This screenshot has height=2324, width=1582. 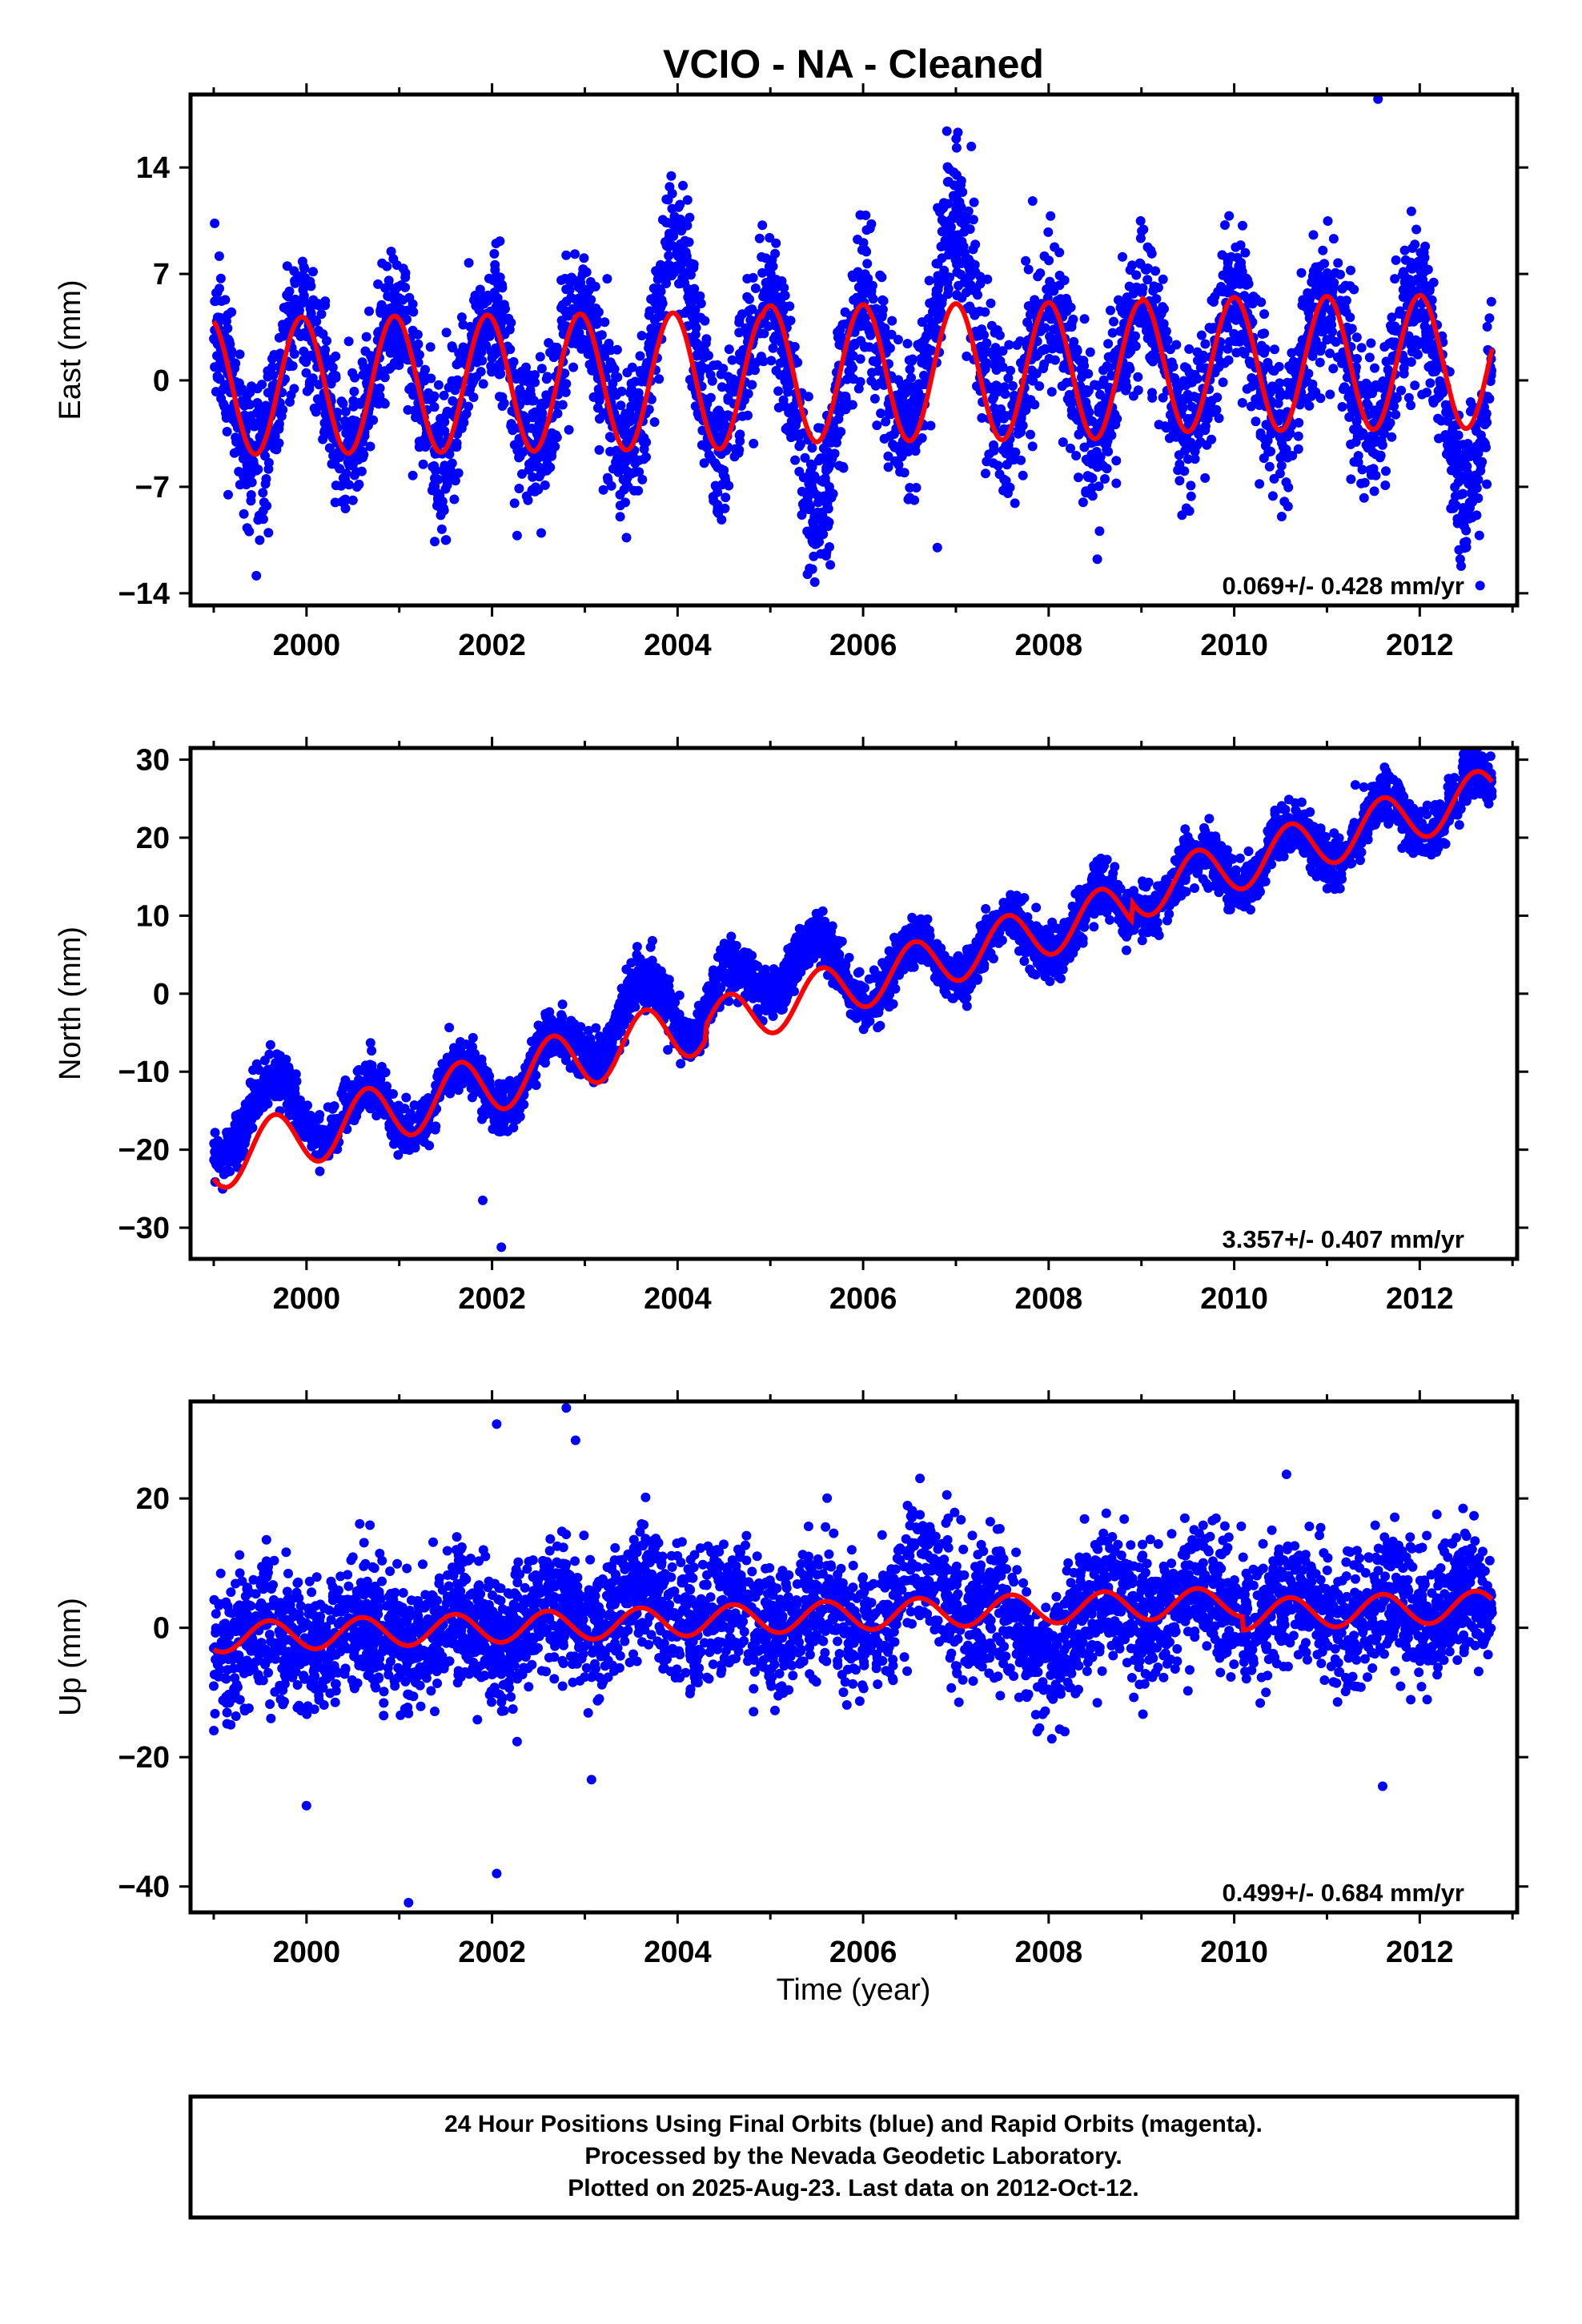 What do you see at coordinates (153, 168) in the screenshot?
I see `east-y-tick-label: 14` at bounding box center [153, 168].